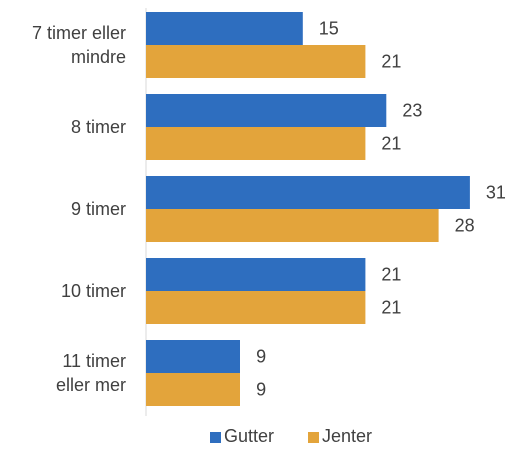 The width and height of the screenshot is (509, 453). I want to click on data-label: 28, so click(465, 226).